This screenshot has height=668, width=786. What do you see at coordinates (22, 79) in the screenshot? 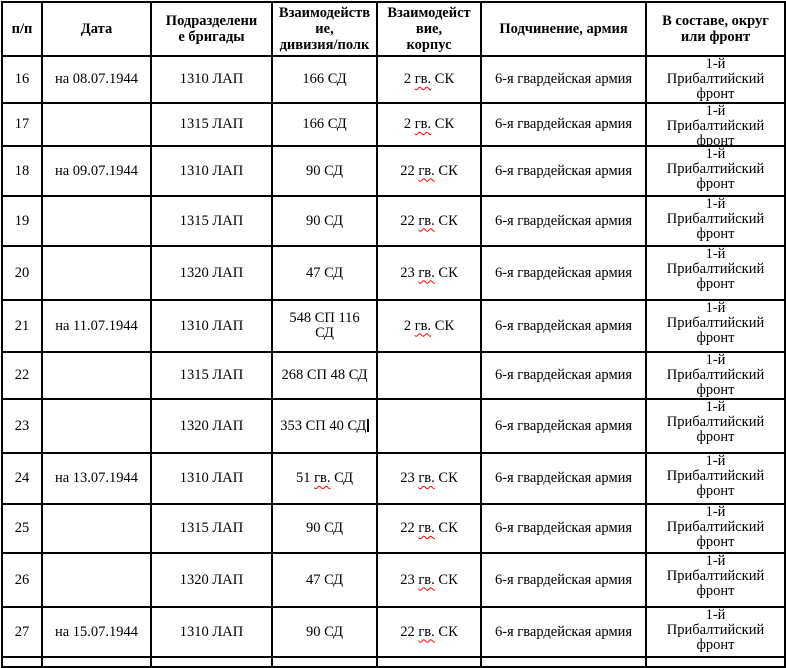
I see `cell-row-number: 16` at bounding box center [22, 79].